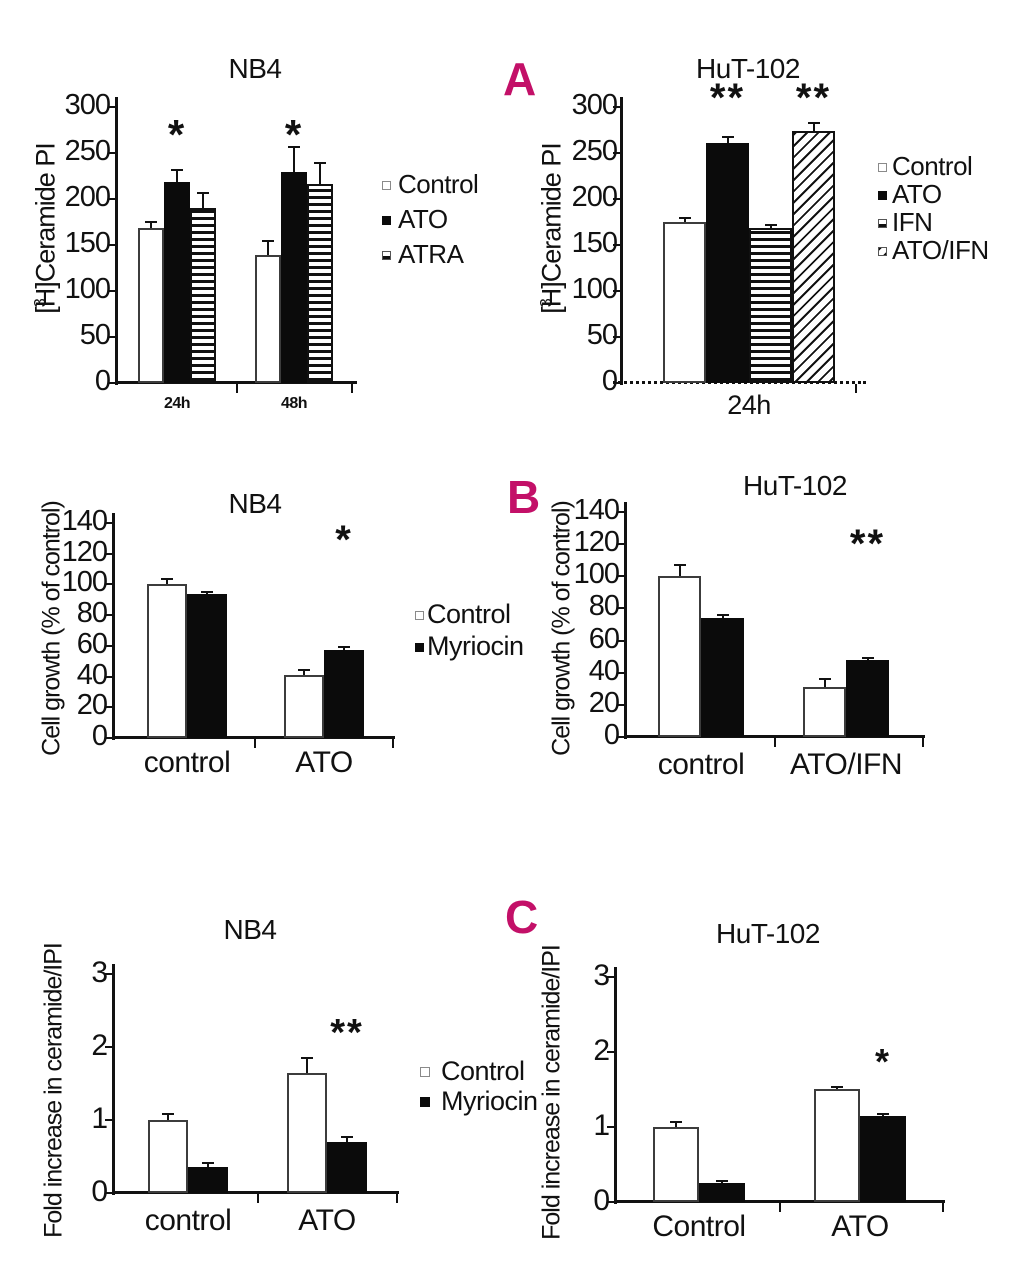 The image size is (1027, 1280). Describe the element at coordinates (307, 1133) in the screenshot. I see `bar-control-ato` at that location.